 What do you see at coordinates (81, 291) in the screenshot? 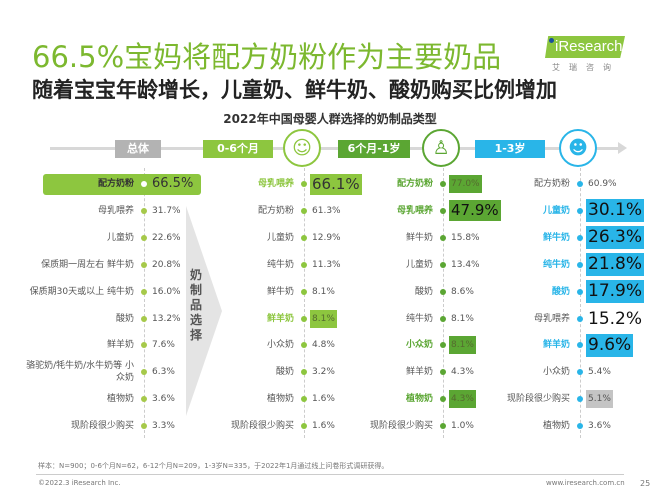
I see `row-label: 保质期30天或以上 纯牛奶` at bounding box center [81, 291].